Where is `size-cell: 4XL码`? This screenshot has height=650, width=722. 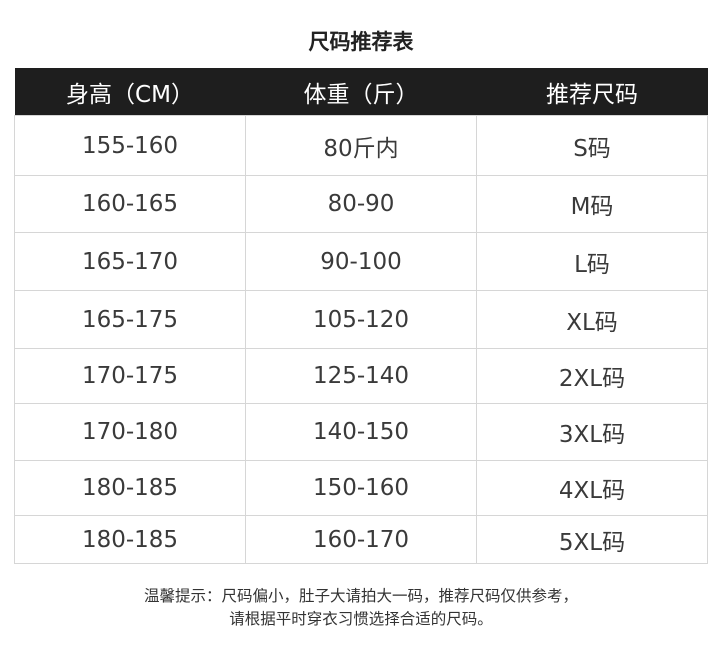 size-cell: 4XL码 is located at coordinates (592, 488).